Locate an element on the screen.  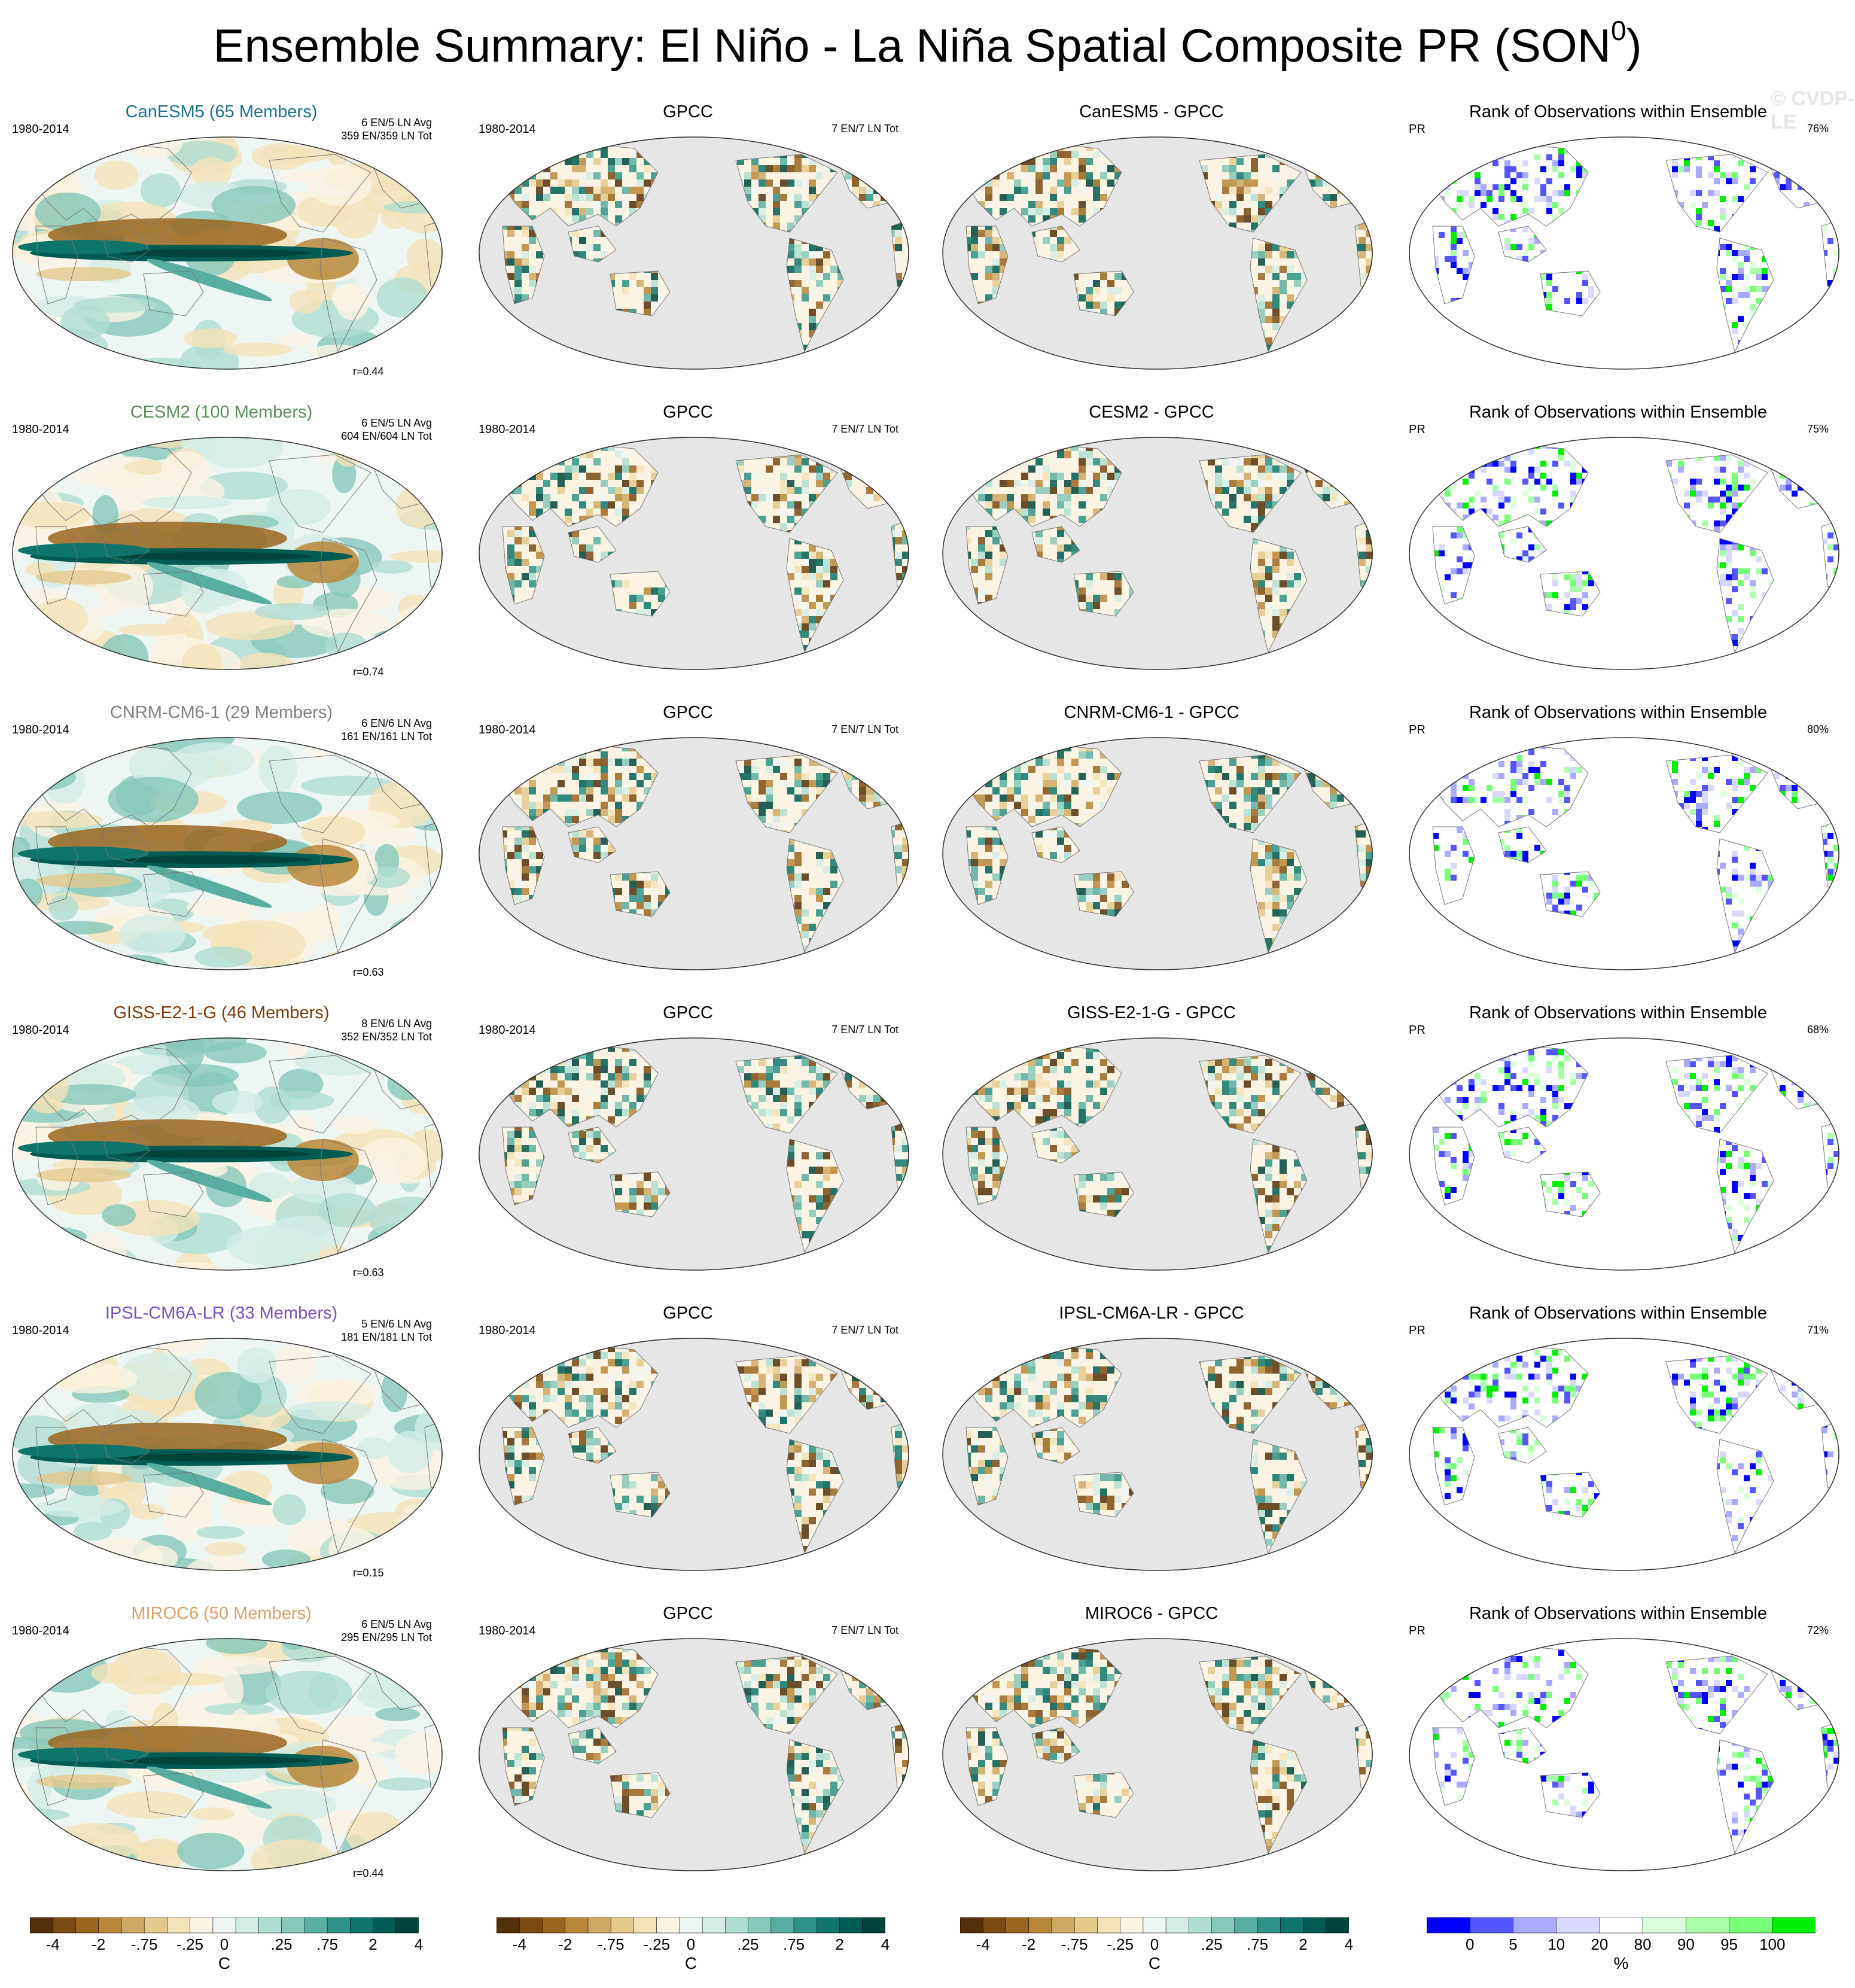
colorbar-tick-label: 2 is located at coordinates (839, 1944).